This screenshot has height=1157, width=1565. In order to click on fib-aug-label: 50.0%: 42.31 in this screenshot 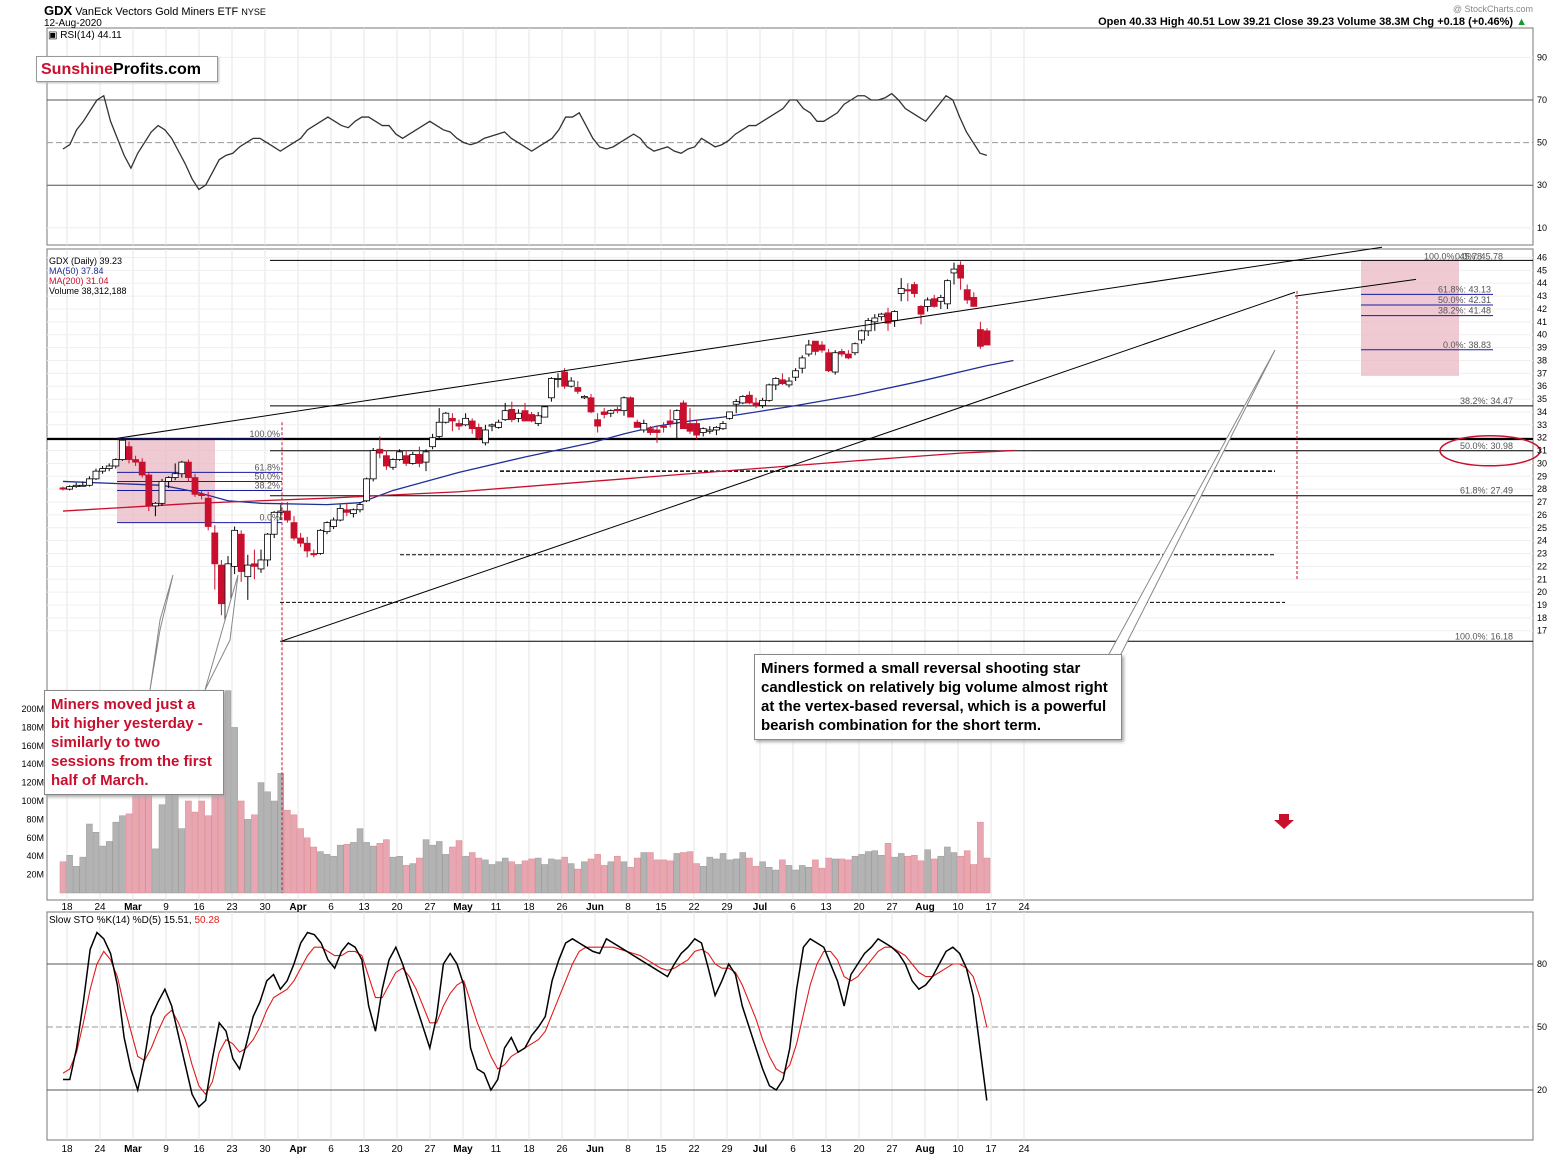, I will do `click(1464, 300)`.